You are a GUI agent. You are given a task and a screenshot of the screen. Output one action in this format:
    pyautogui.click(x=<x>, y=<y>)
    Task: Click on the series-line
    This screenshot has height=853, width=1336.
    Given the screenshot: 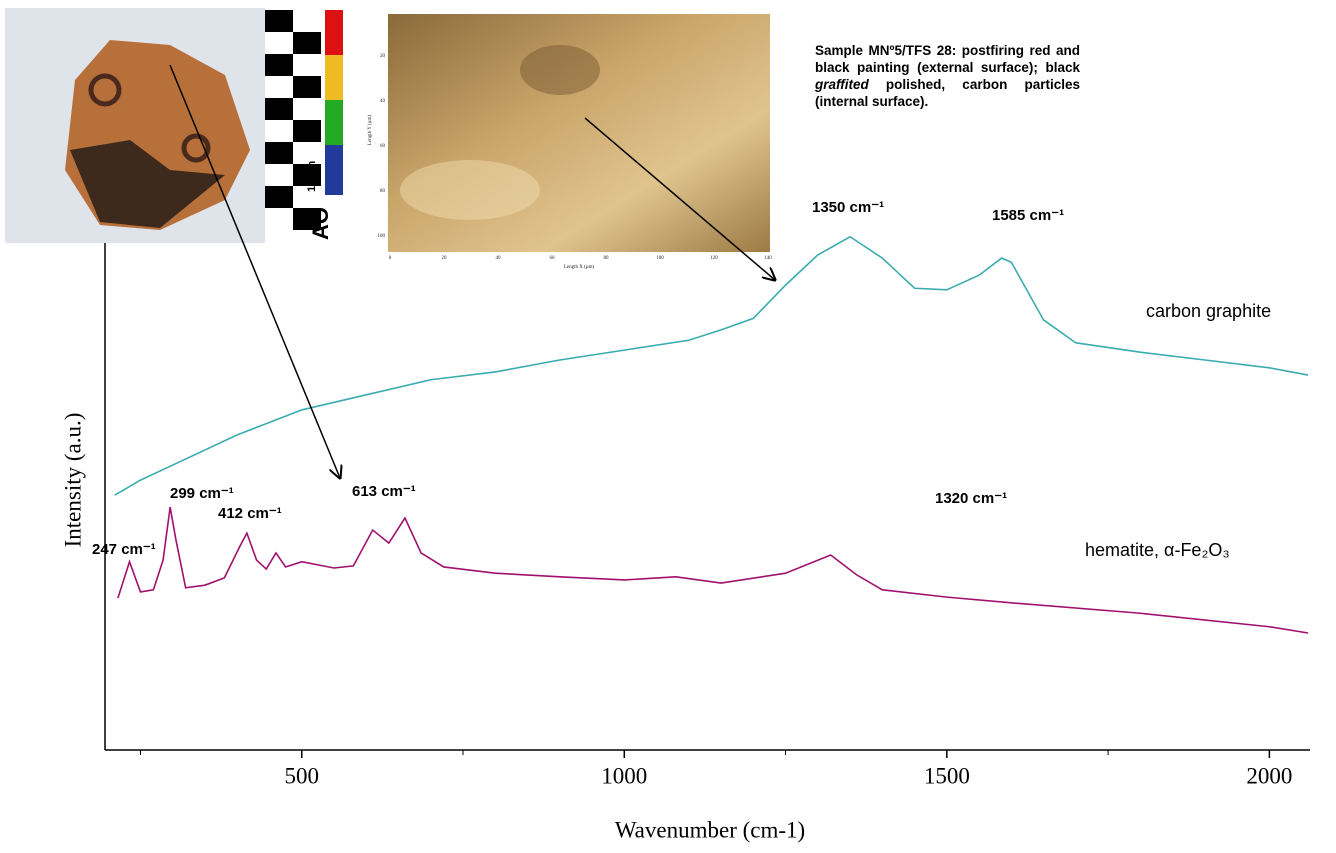 What is the action you would take?
    pyautogui.click(x=713, y=570)
    